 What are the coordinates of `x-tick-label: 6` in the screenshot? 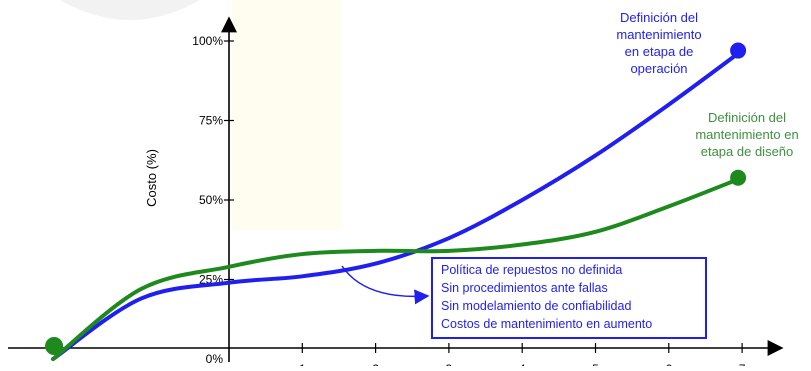 It's located at (668, 364).